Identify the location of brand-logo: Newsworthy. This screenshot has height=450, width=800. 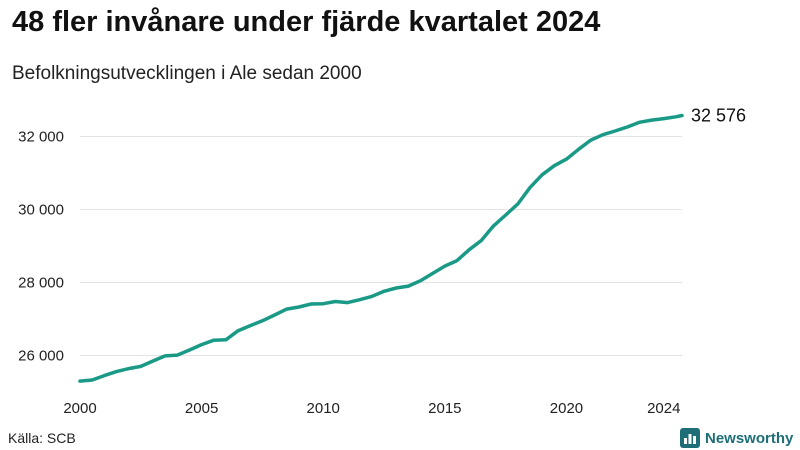
(736, 438).